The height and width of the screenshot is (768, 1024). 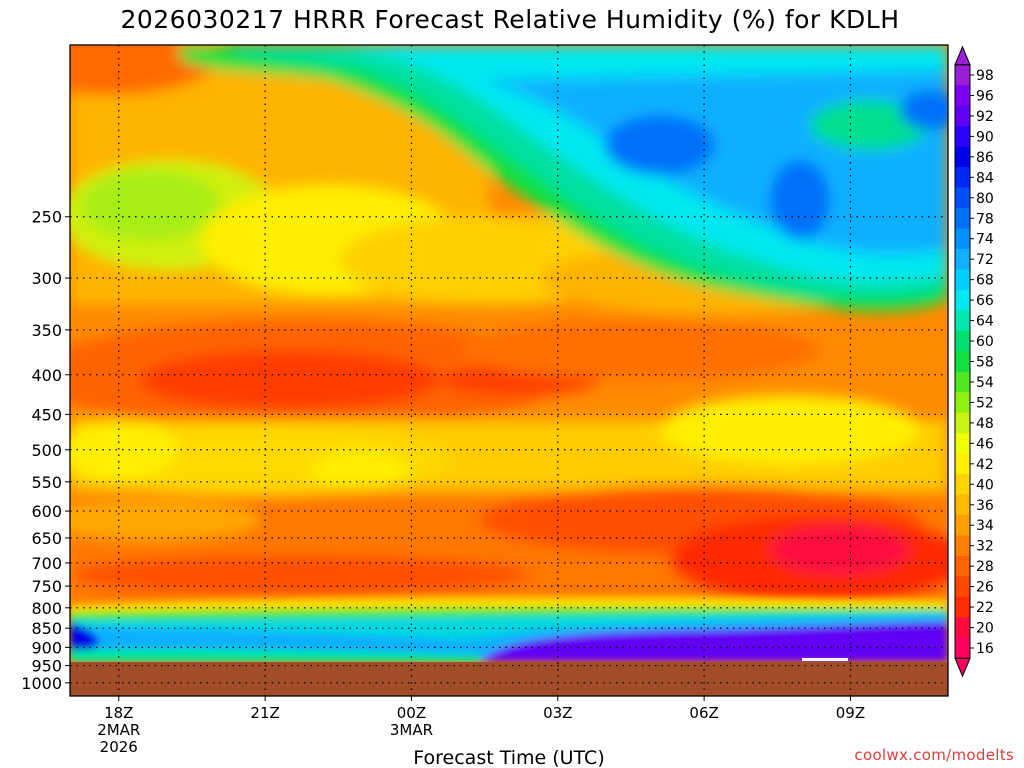 I want to click on y-tick-label: 1000, so click(x=41, y=683).